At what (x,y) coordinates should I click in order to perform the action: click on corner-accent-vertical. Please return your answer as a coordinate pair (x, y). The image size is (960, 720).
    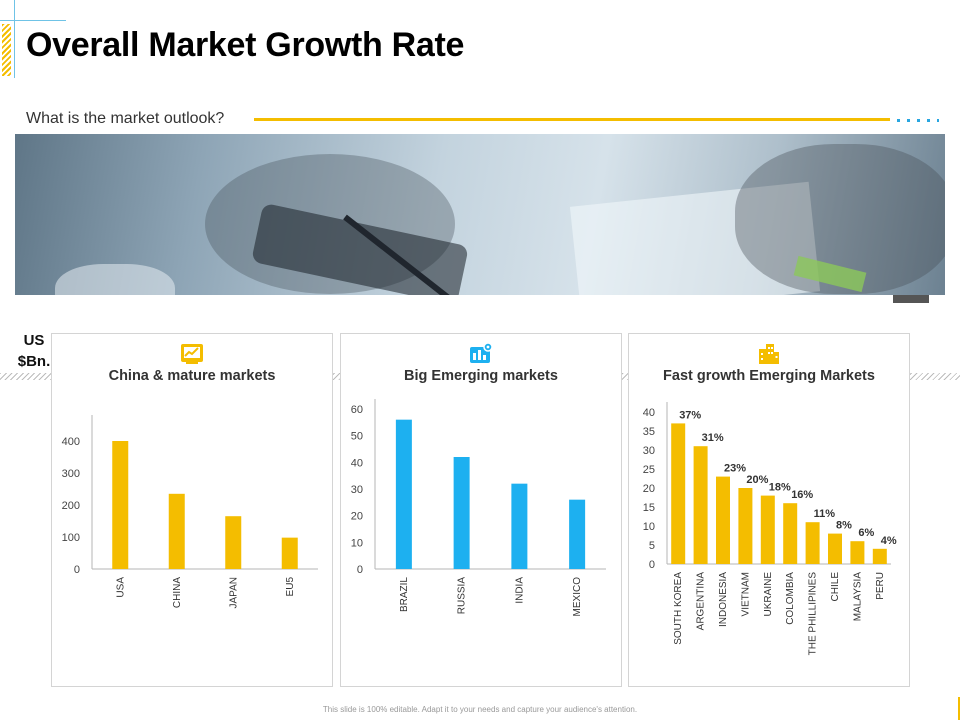
    Looking at the image, I should click on (14, 39).